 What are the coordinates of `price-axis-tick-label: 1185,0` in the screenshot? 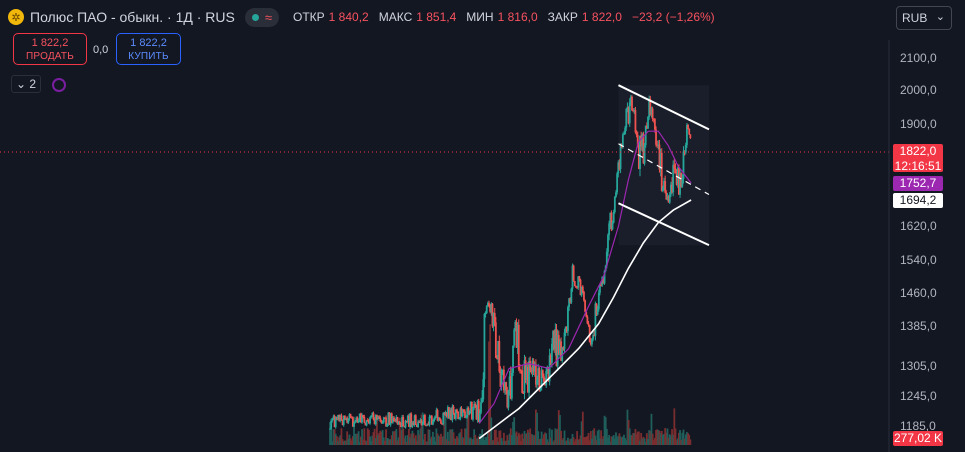 It's located at (918, 426).